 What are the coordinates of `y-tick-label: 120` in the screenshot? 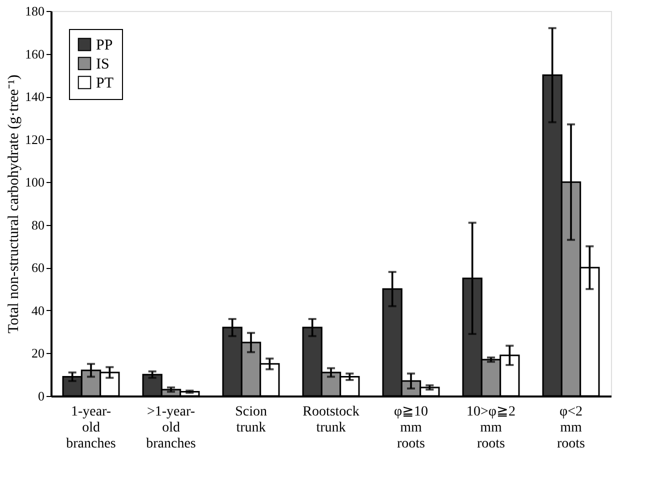 It's located at (34, 139).